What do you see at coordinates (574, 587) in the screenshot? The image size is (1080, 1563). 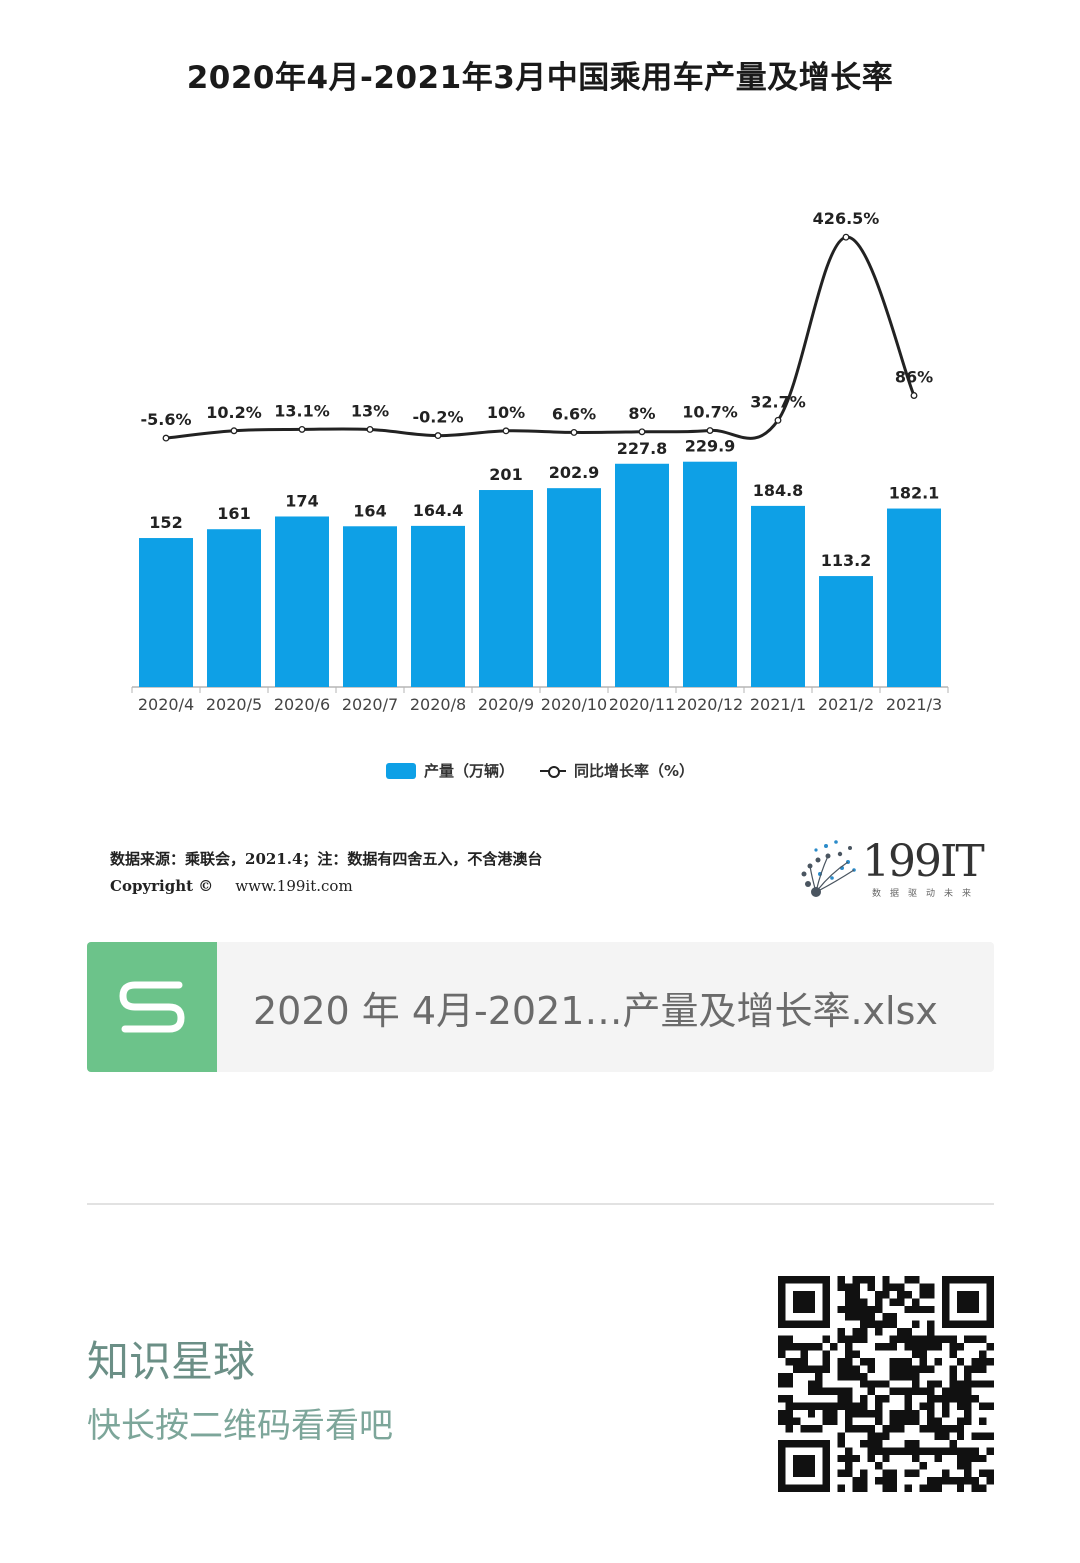 I see `bar-2020/10` at bounding box center [574, 587].